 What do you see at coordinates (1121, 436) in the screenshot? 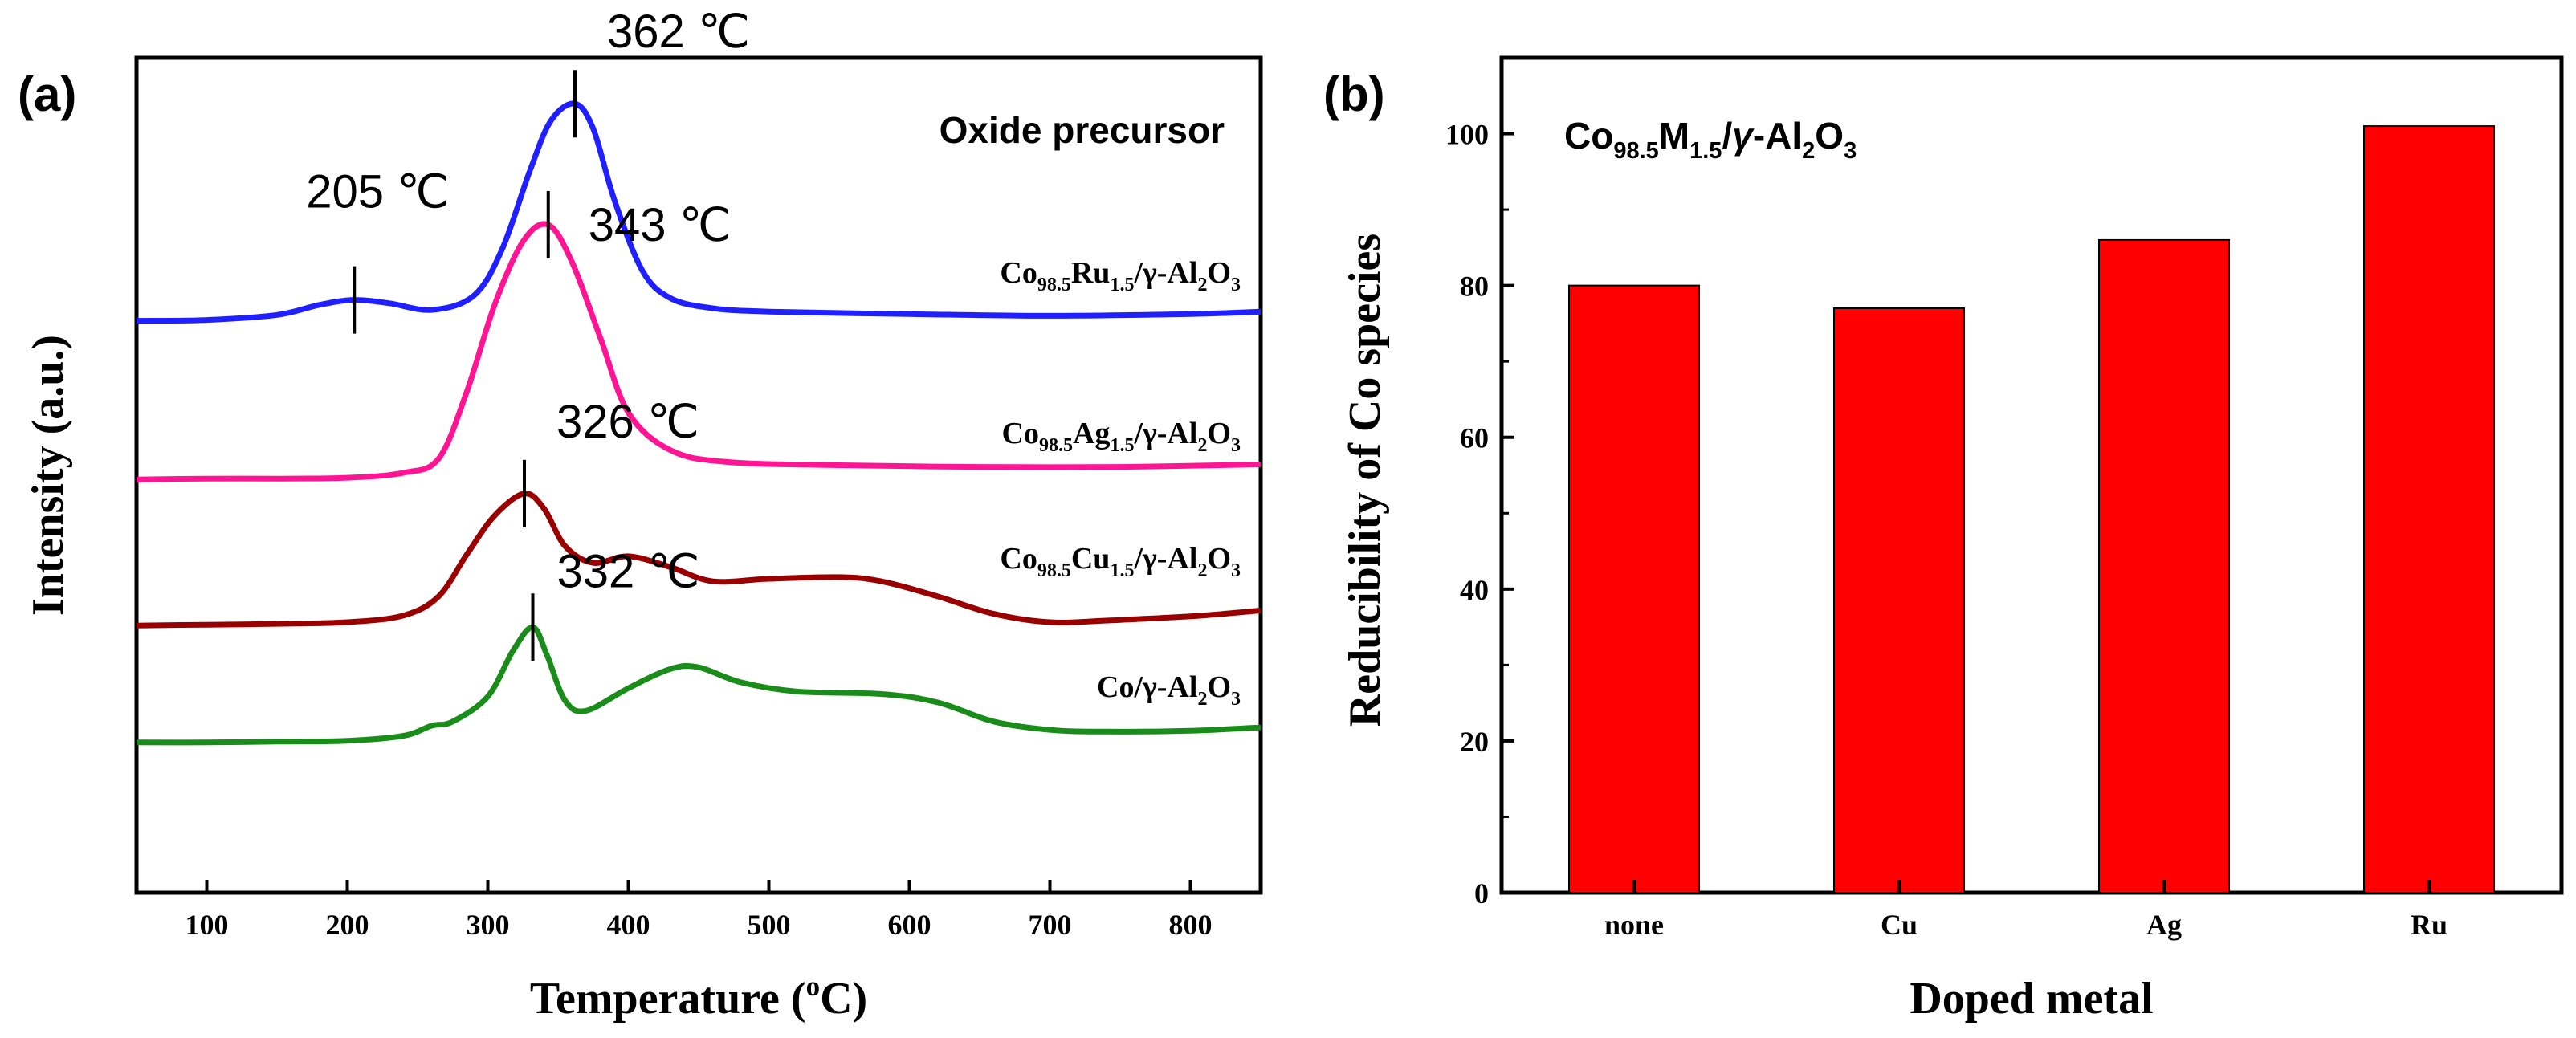
I see `series-label-1: Co98.5​Ag1.5​/γ-Al2​O3​` at bounding box center [1121, 436].